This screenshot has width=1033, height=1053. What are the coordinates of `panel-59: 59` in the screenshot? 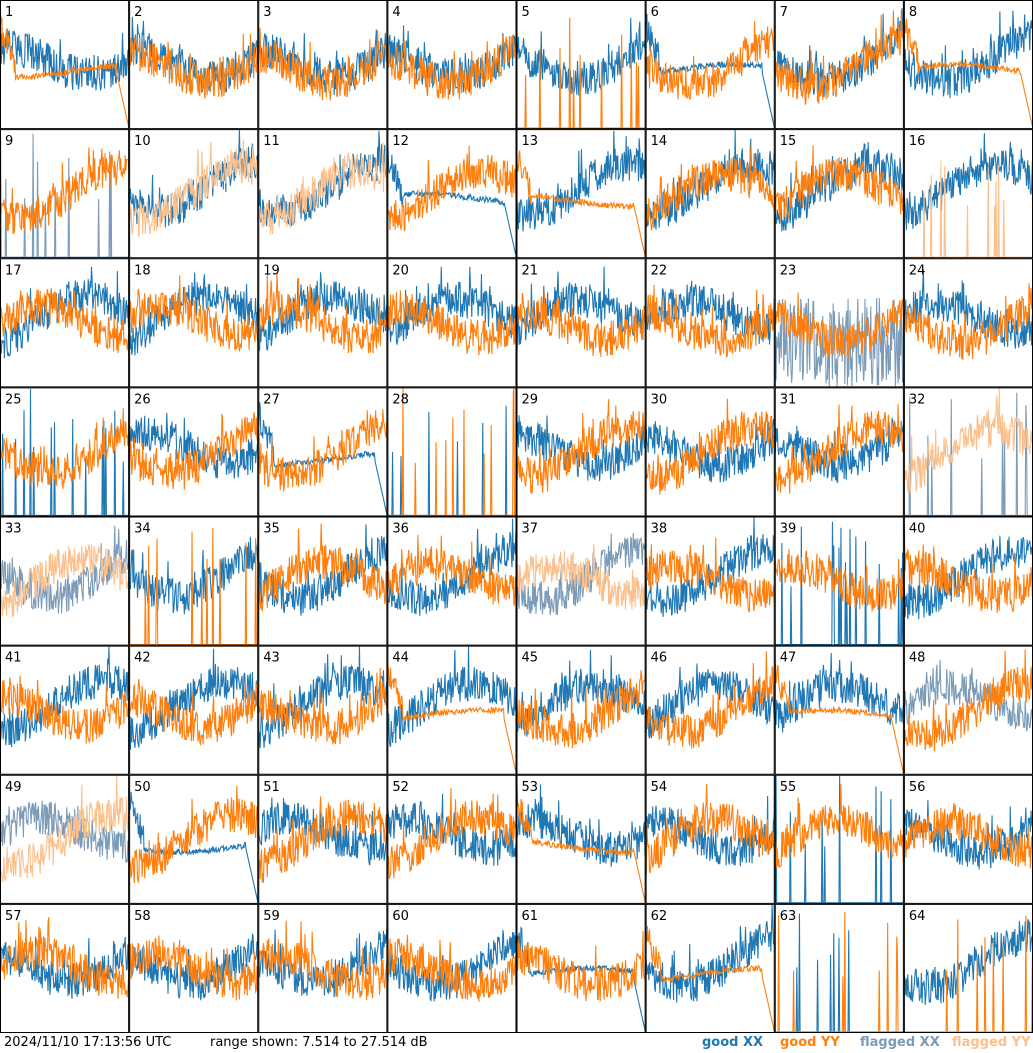 It's located at (323, 968).